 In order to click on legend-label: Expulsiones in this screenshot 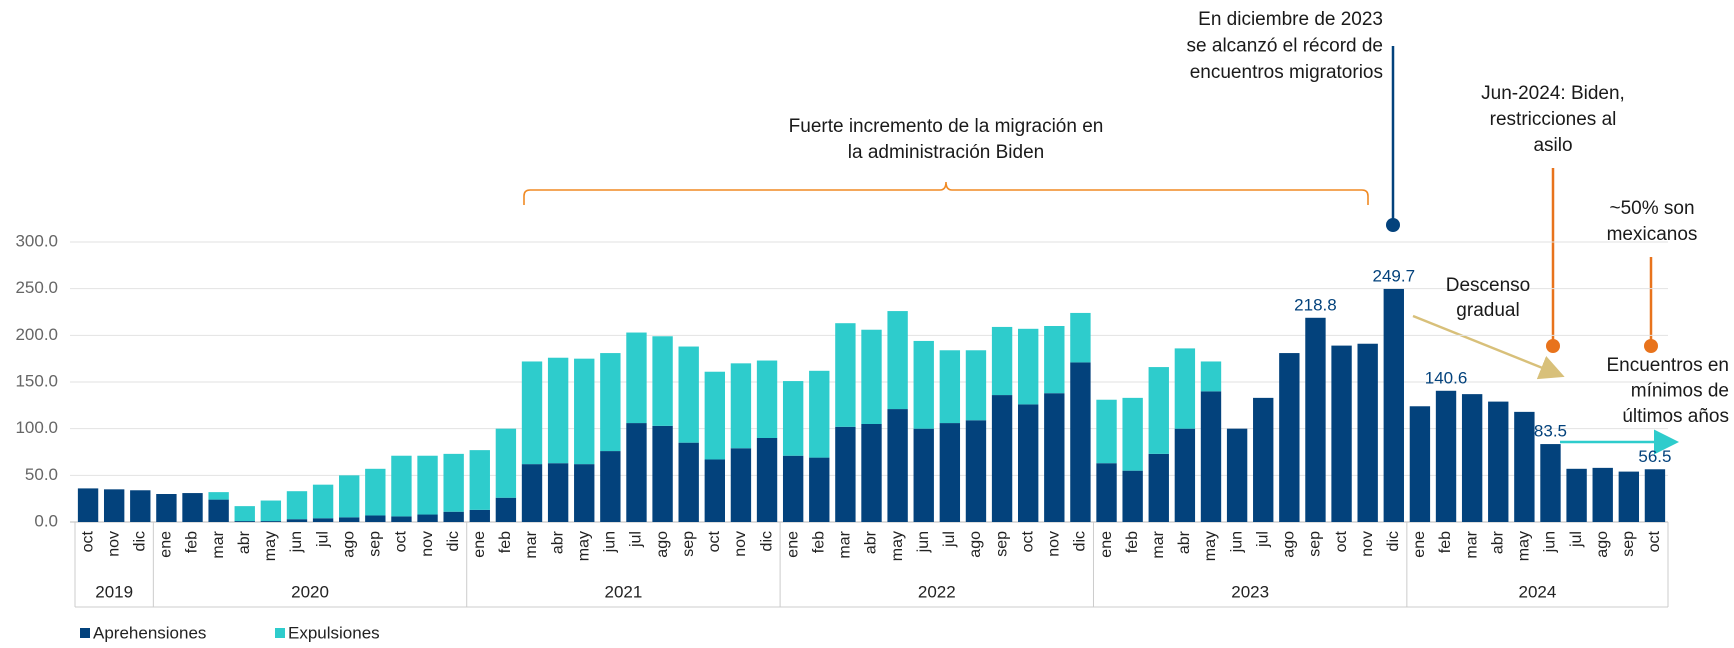, I will do `click(334, 632)`.